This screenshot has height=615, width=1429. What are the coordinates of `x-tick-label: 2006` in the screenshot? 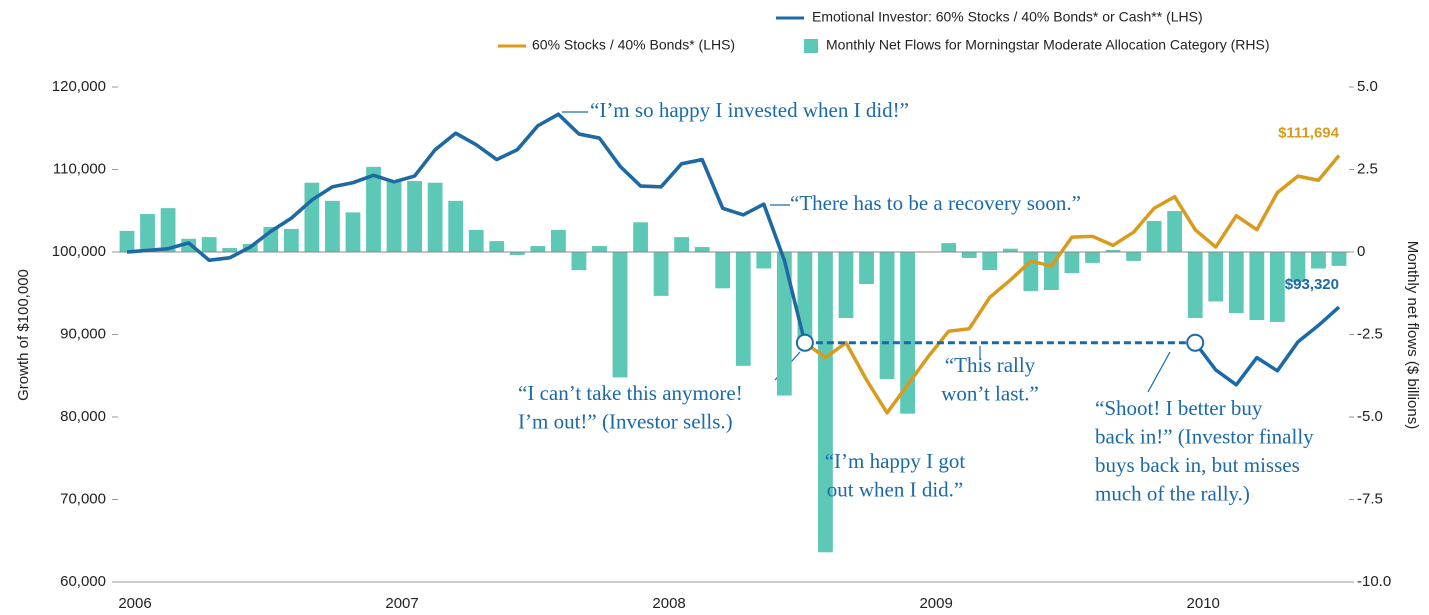 It's located at (134, 603).